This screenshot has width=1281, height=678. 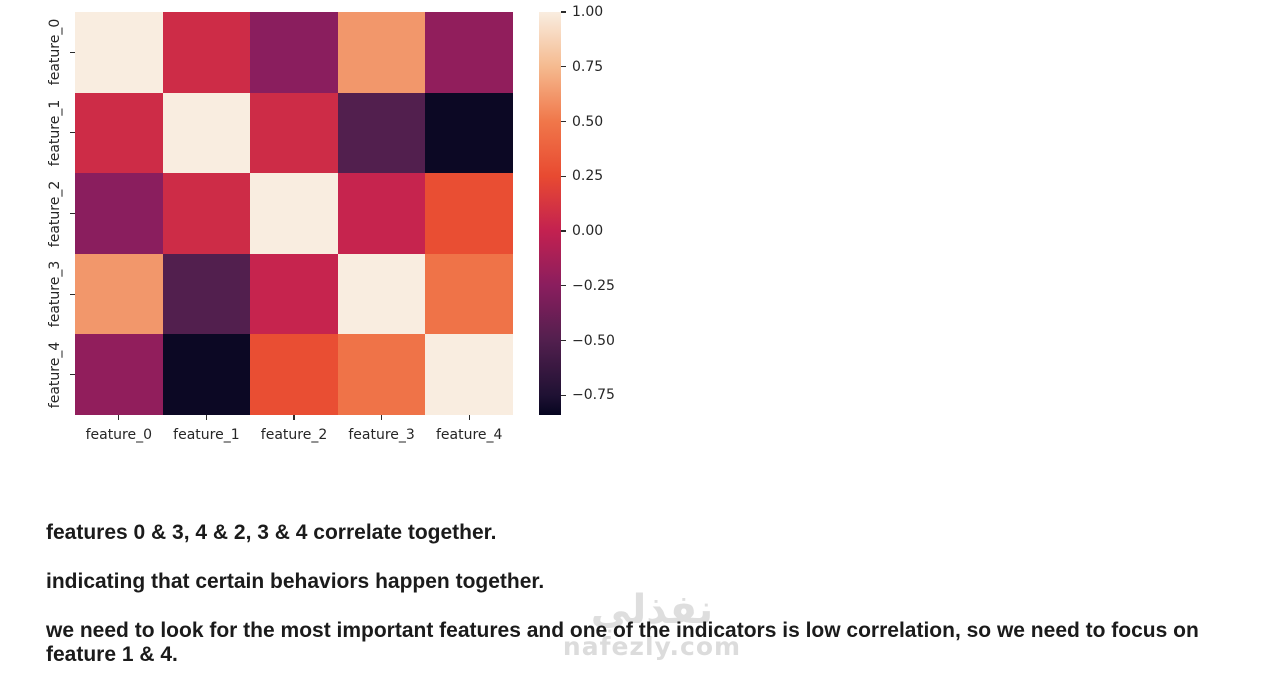 I want to click on colorbar-tick-label: 1.00, so click(x=588, y=12).